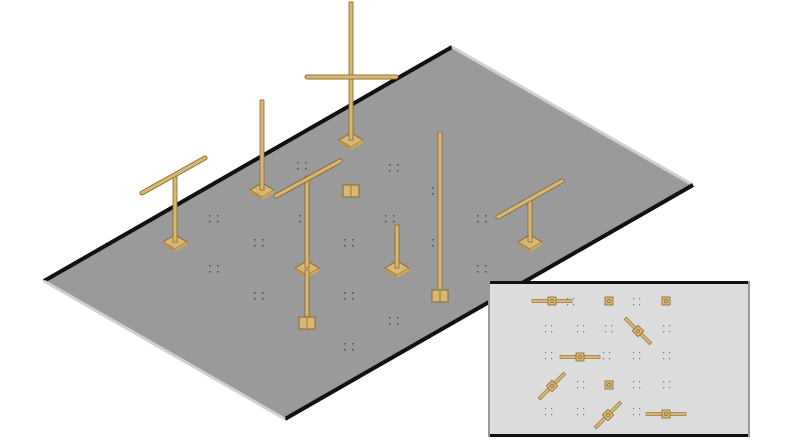  What do you see at coordinates (308, 218) in the screenshot?
I see `diagonal-beam-post` at bounding box center [308, 218].